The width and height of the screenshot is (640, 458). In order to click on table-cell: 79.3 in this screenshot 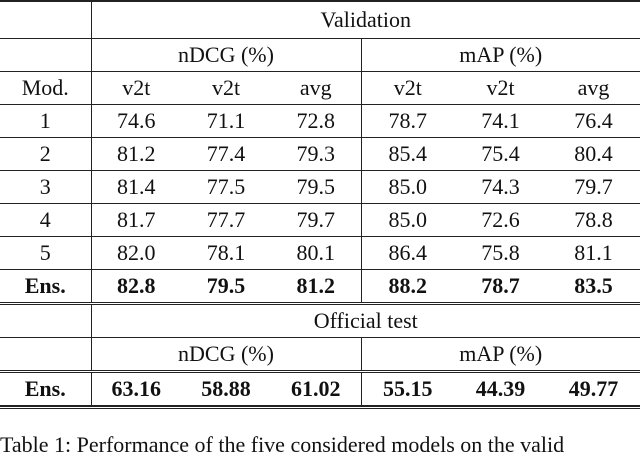, I will do `click(316, 154)`.